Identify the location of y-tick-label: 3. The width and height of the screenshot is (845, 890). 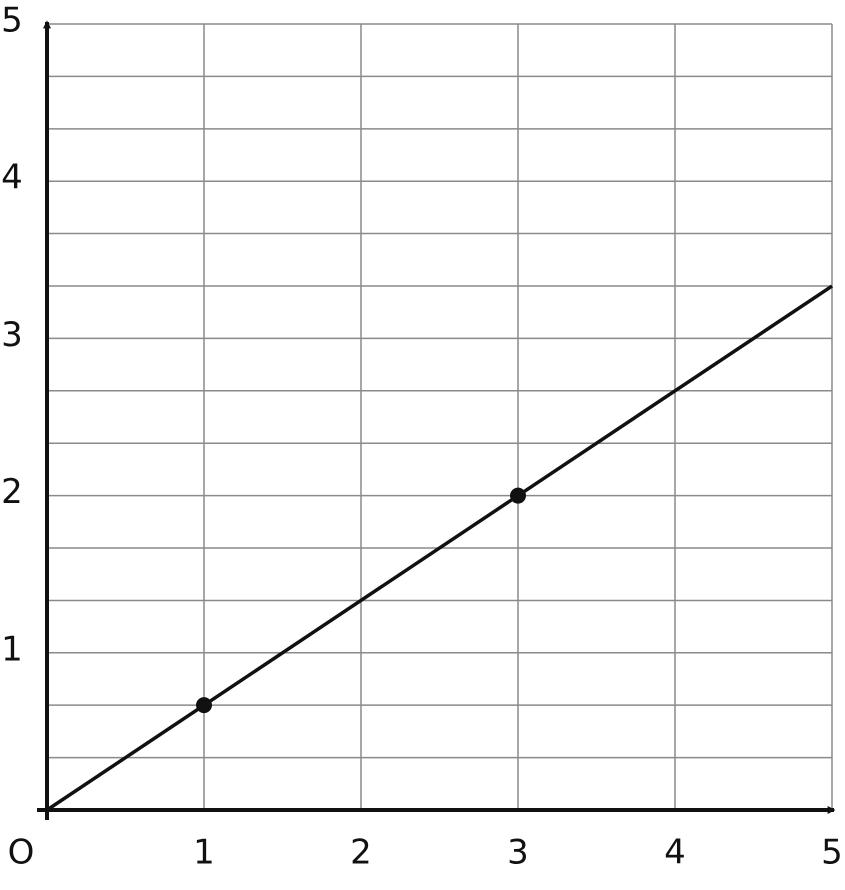
(12, 335).